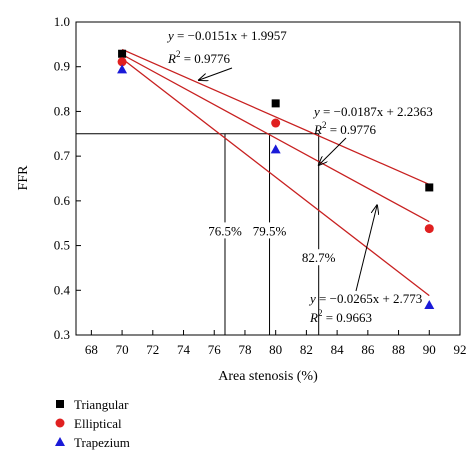 The height and width of the screenshot is (470, 474). I want to click on x-tick-label: 78, so click(244, 349).